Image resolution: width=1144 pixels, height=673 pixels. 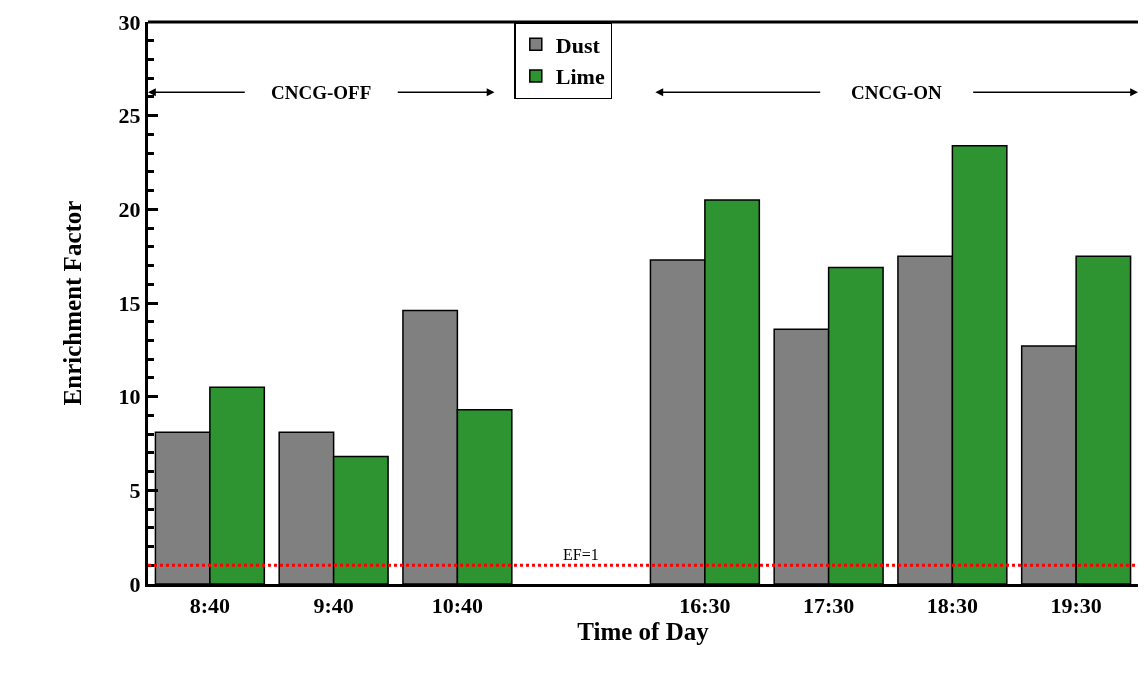 I want to click on legend-label: Lime, so click(x=580, y=77).